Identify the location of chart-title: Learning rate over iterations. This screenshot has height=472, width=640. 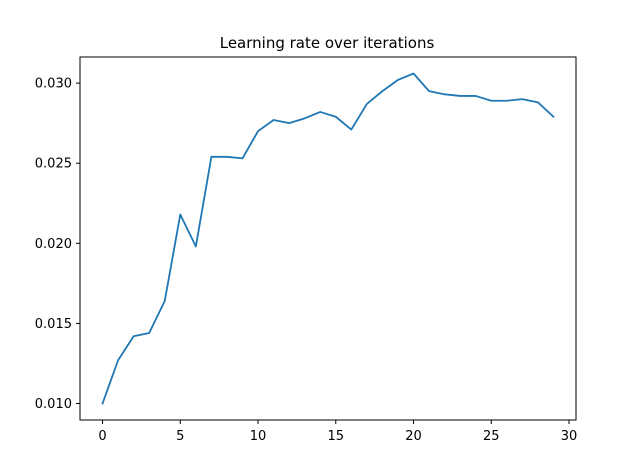
(327, 43).